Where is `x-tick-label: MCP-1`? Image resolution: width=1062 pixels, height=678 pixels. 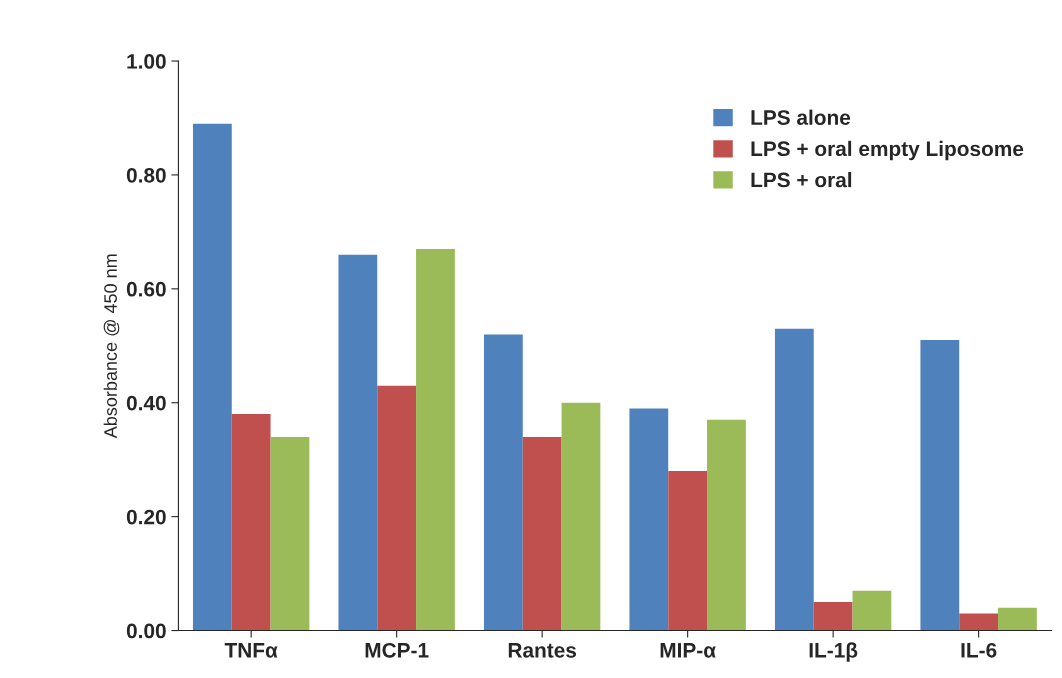 x-tick-label: MCP-1 is located at coordinates (397, 650).